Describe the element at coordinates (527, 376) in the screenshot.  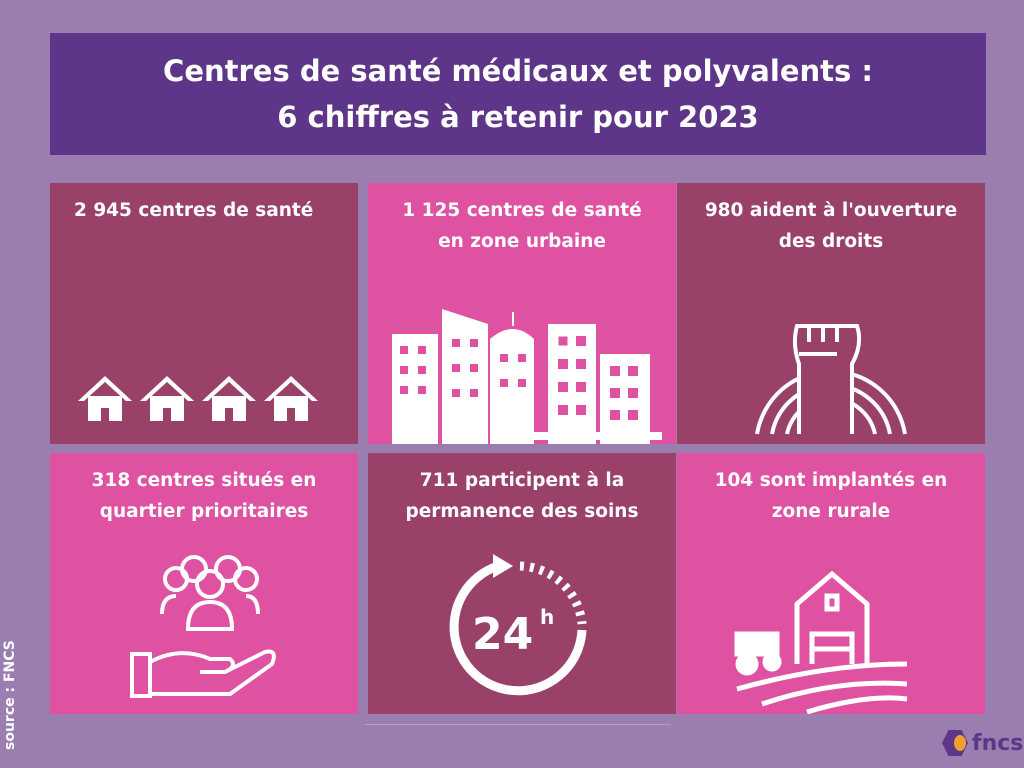
I see `buildings-icon` at that location.